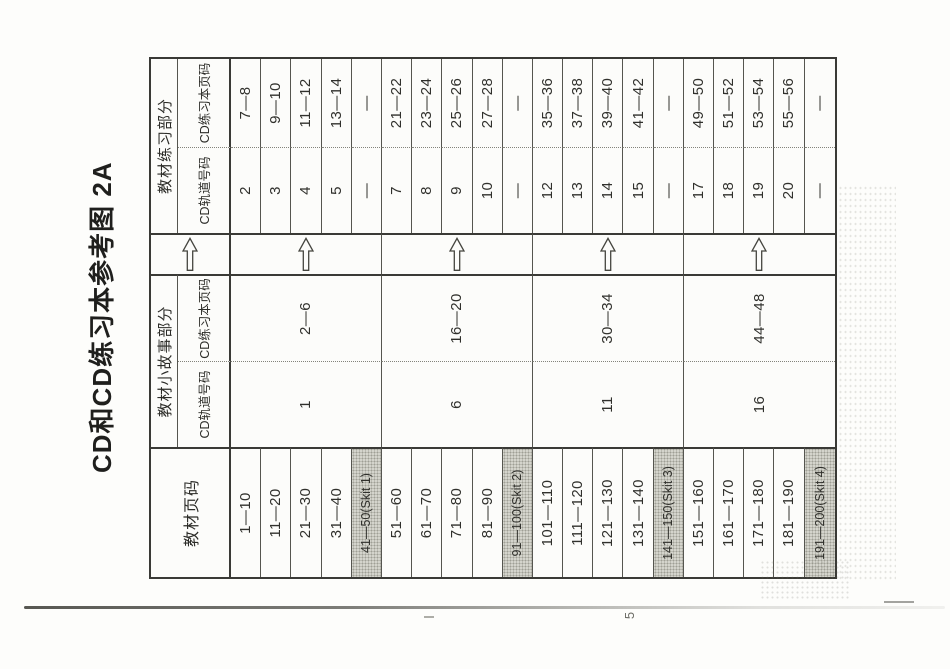  Describe the element at coordinates (164, 146) in the screenshot. I see `header-exercise-section: 教材练习部分` at that location.